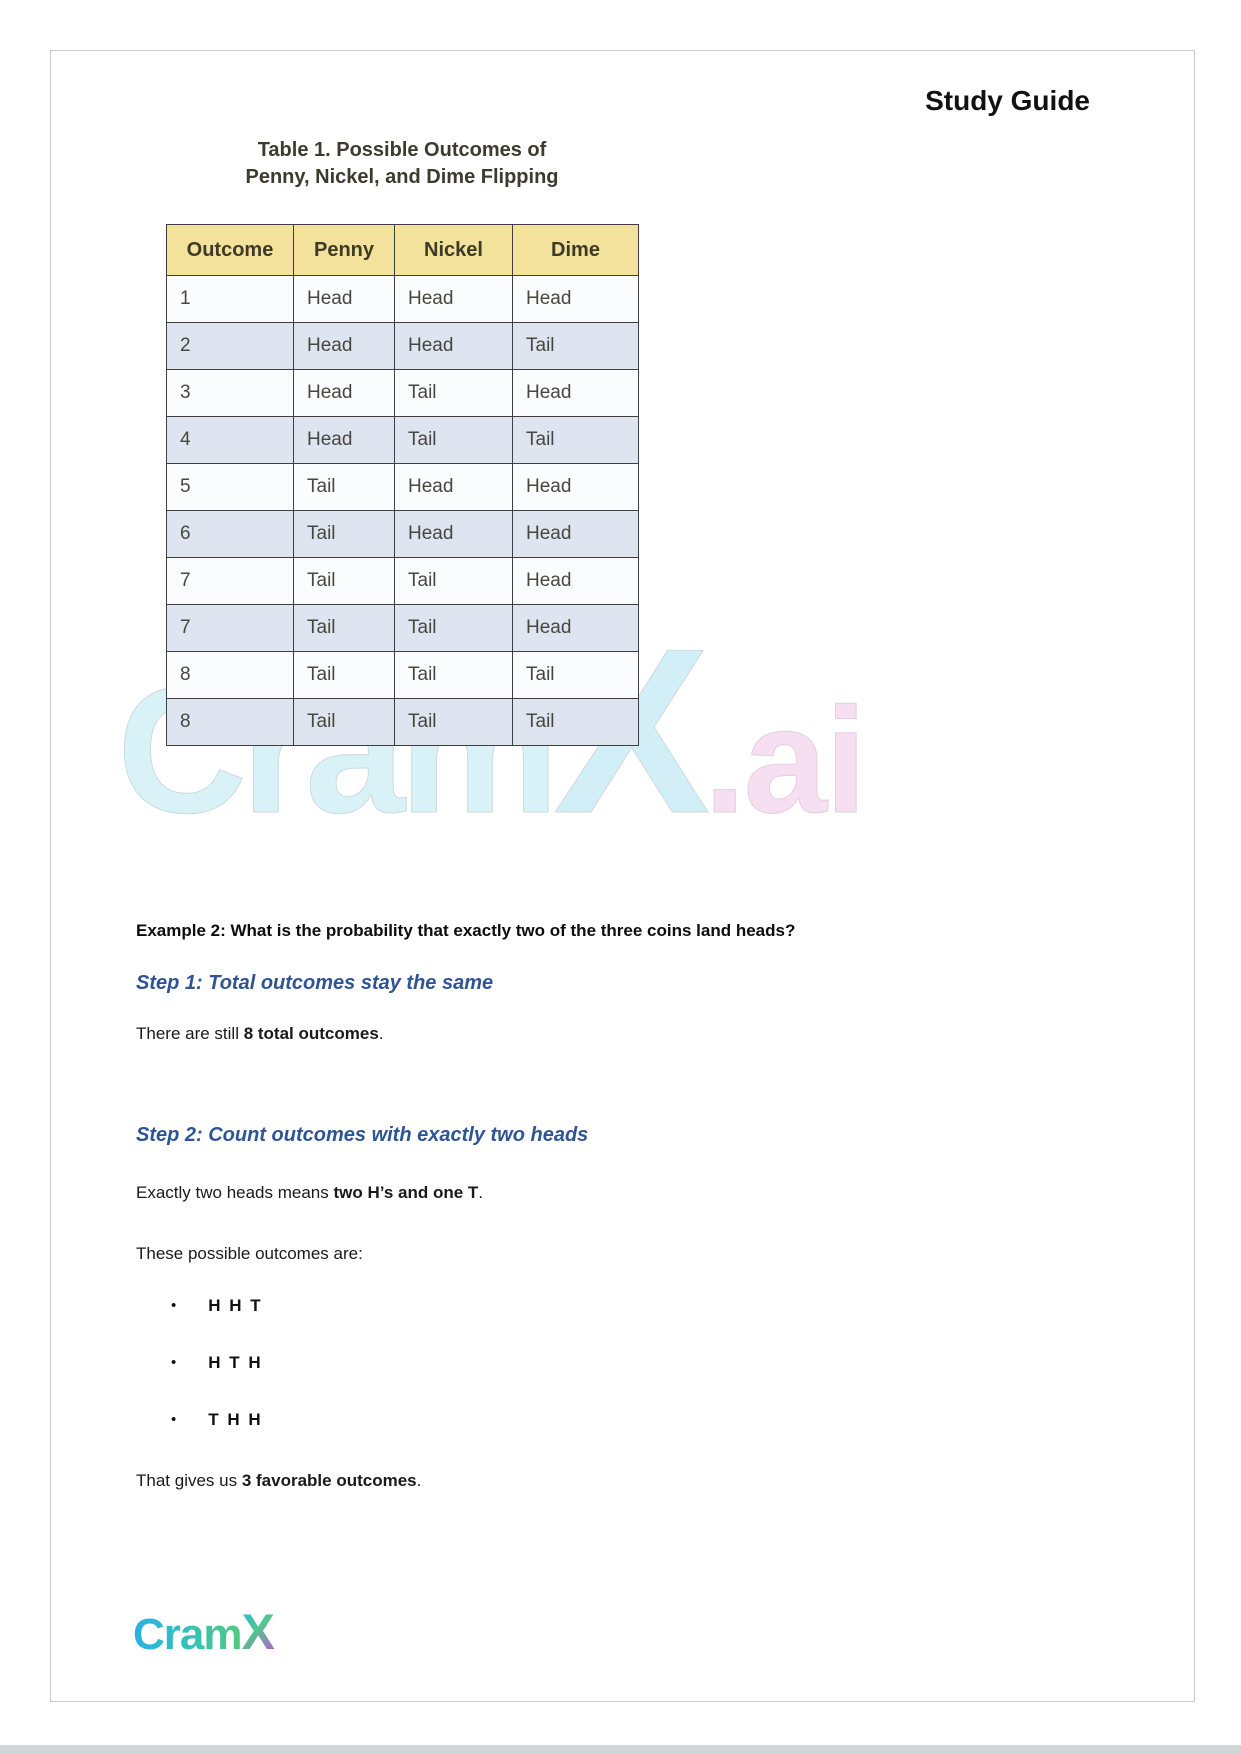 The height and width of the screenshot is (1754, 1241). What do you see at coordinates (230, 393) in the screenshot?
I see `cell-outcome: 3` at bounding box center [230, 393].